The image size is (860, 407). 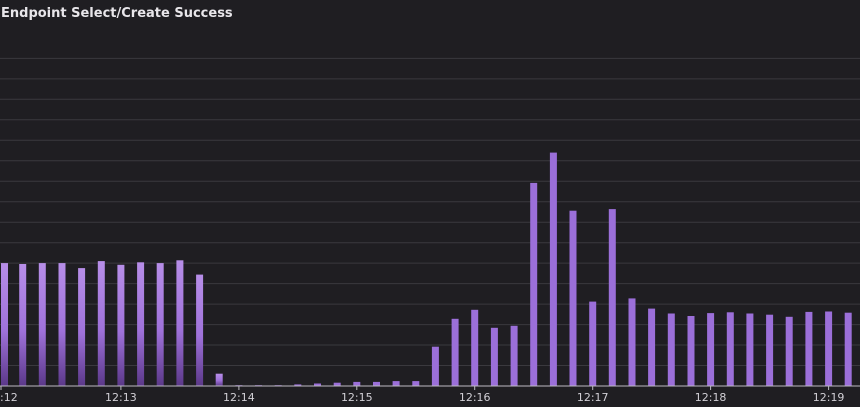 What do you see at coordinates (415, 388) in the screenshot?
I see `x-axis-ticks` at bounding box center [415, 388].